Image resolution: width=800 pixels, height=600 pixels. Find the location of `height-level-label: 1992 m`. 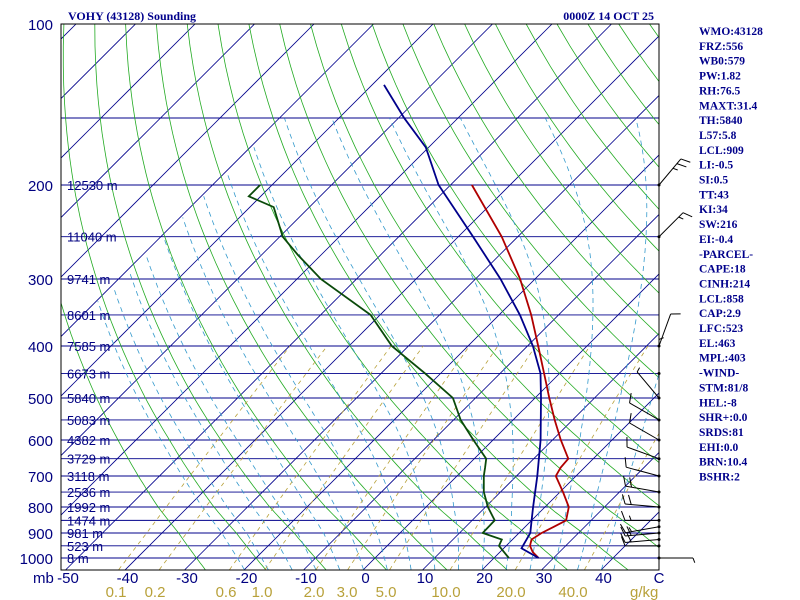

height-level-label: 1992 m is located at coordinates (88, 507).